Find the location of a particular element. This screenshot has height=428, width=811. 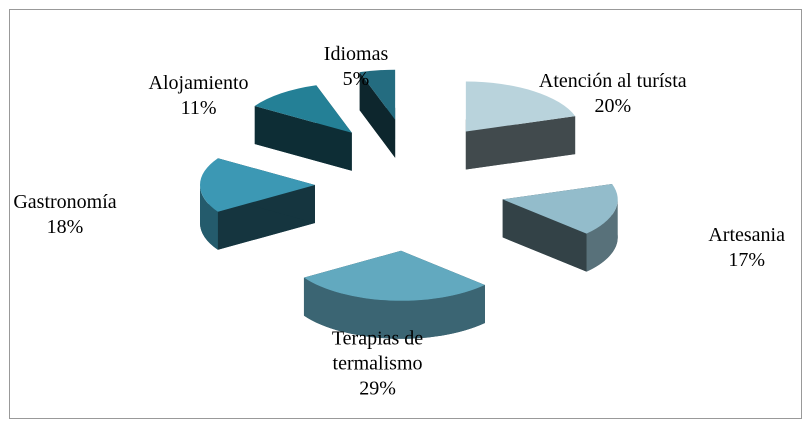

slice-label: Idiomas 5% is located at coordinates (356, 67).